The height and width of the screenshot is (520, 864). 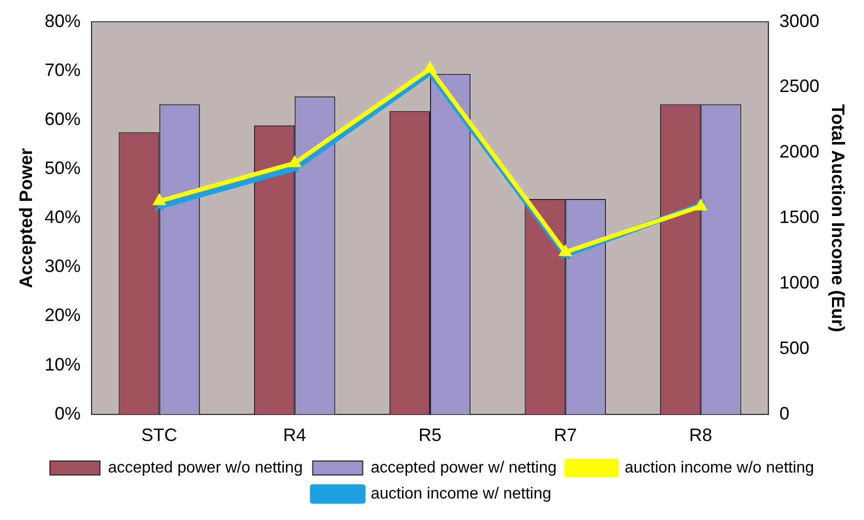 What do you see at coordinates (294, 435) in the screenshot?
I see `x-tick-label: R4` at bounding box center [294, 435].